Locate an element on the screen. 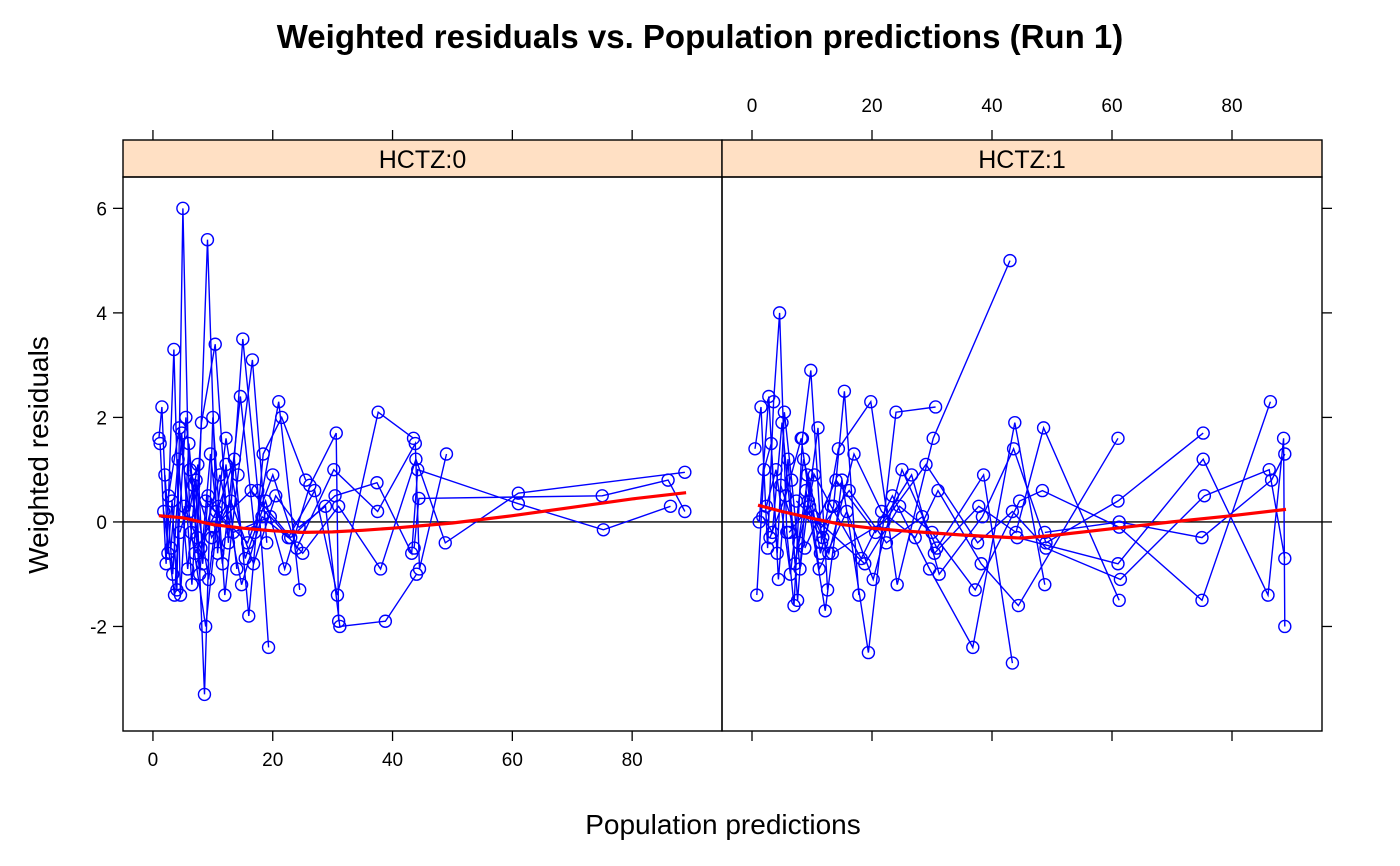 The image size is (1400, 866). strip-label: HCTZ:0 is located at coordinates (423, 160).